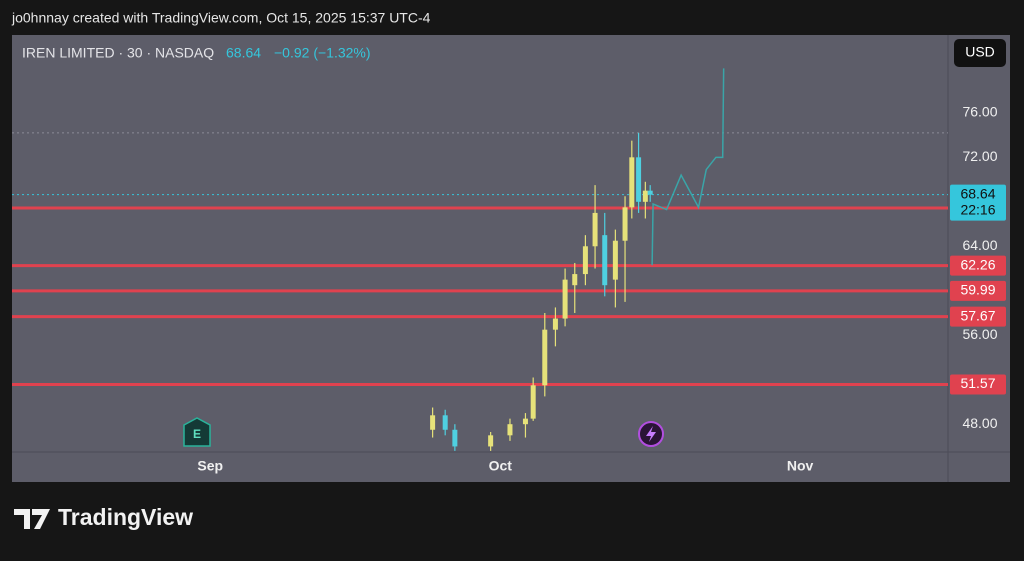 Image resolution: width=1024 pixels, height=561 pixels. Describe the element at coordinates (979, 112) in the screenshot. I see `y-tick-label: 76.00` at that location.